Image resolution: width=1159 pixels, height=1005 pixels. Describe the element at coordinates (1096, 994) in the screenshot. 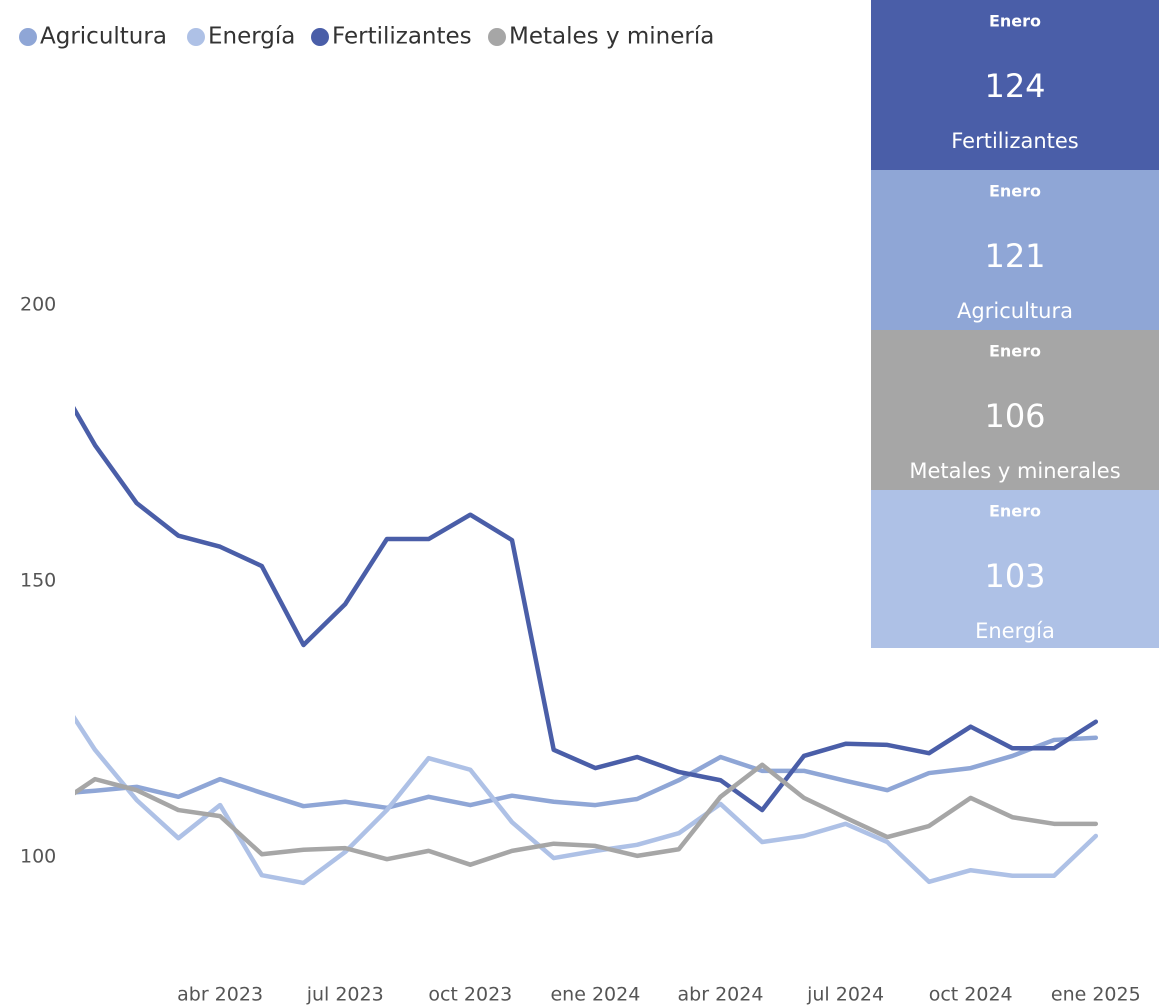

I see `x-tick-label: ene 2025` at that location.